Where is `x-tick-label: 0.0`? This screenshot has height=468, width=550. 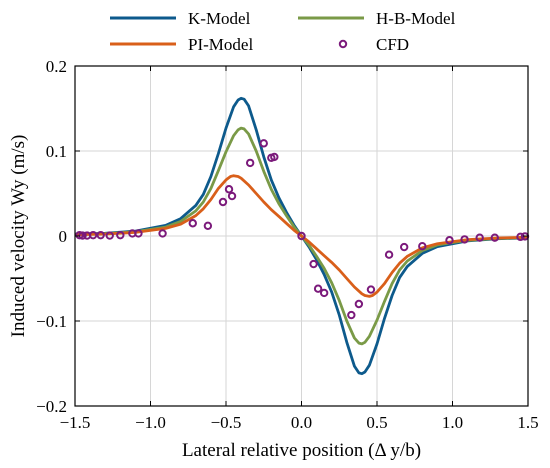
x-tick-label: 0.0 is located at coordinates (301, 422).